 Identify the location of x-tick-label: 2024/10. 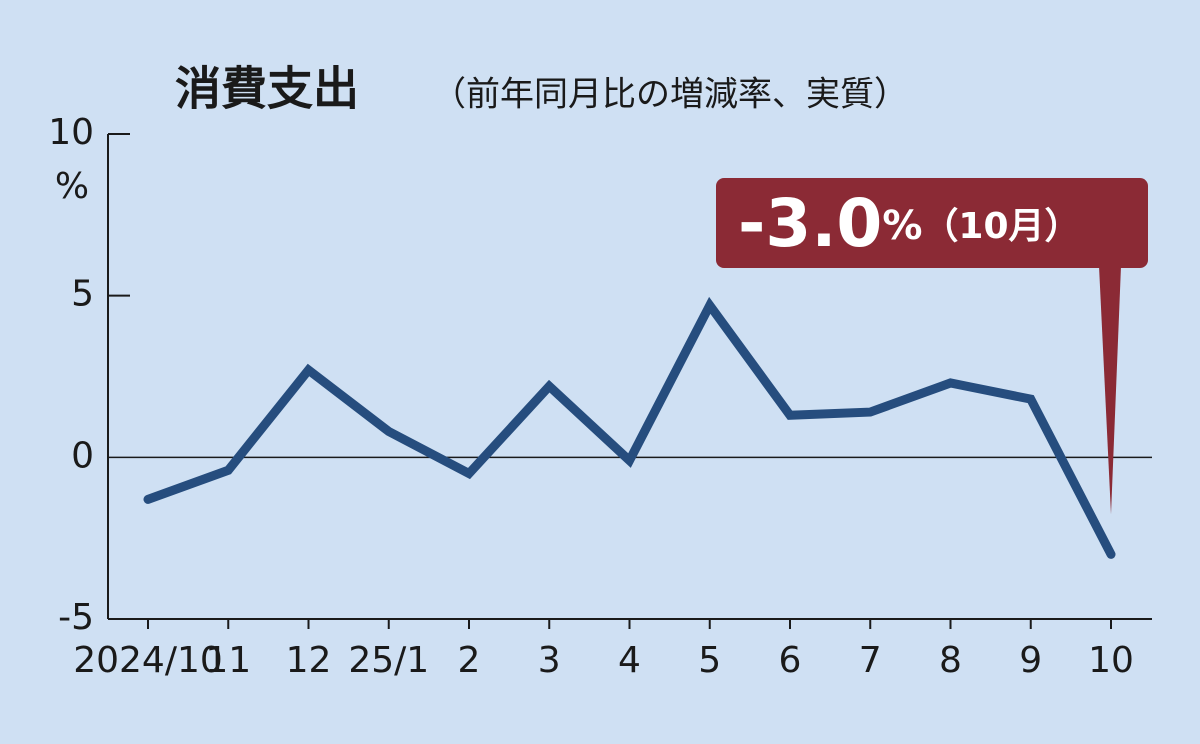
(148, 660).